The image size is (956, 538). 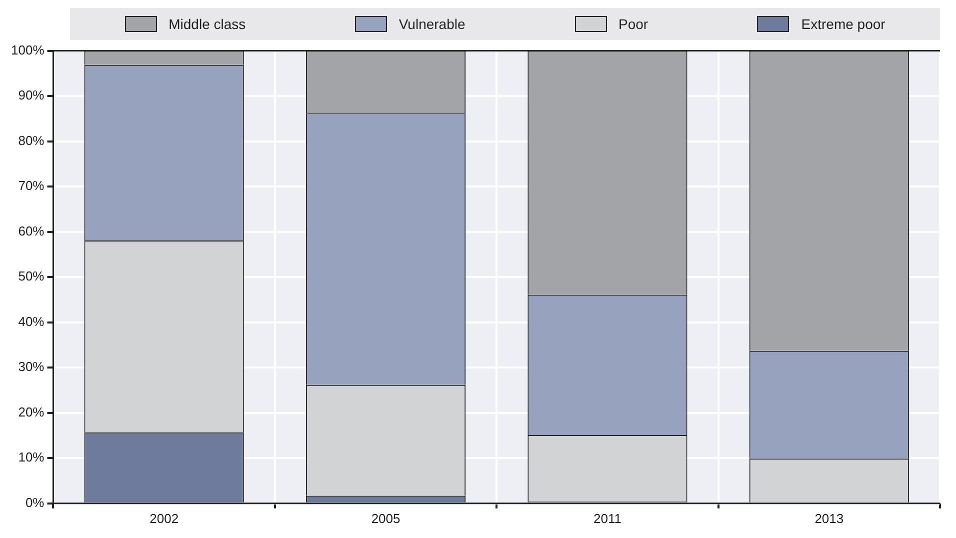 I want to click on y-tick-label: 90%, so click(x=31, y=95).